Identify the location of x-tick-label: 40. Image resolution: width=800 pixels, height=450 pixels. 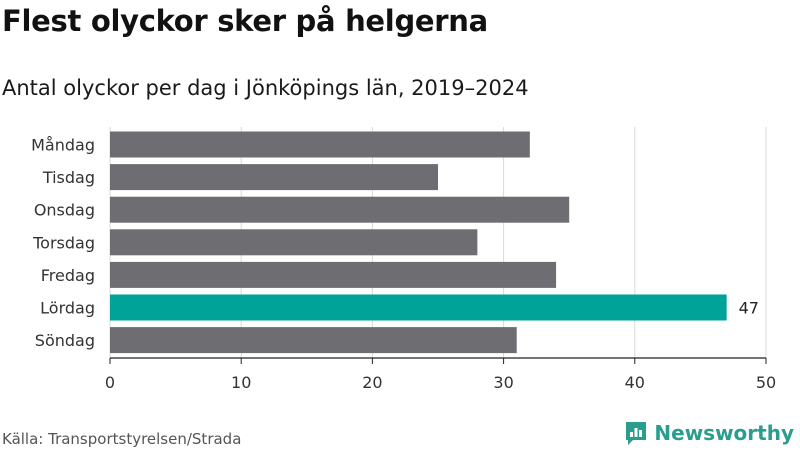
(635, 382).